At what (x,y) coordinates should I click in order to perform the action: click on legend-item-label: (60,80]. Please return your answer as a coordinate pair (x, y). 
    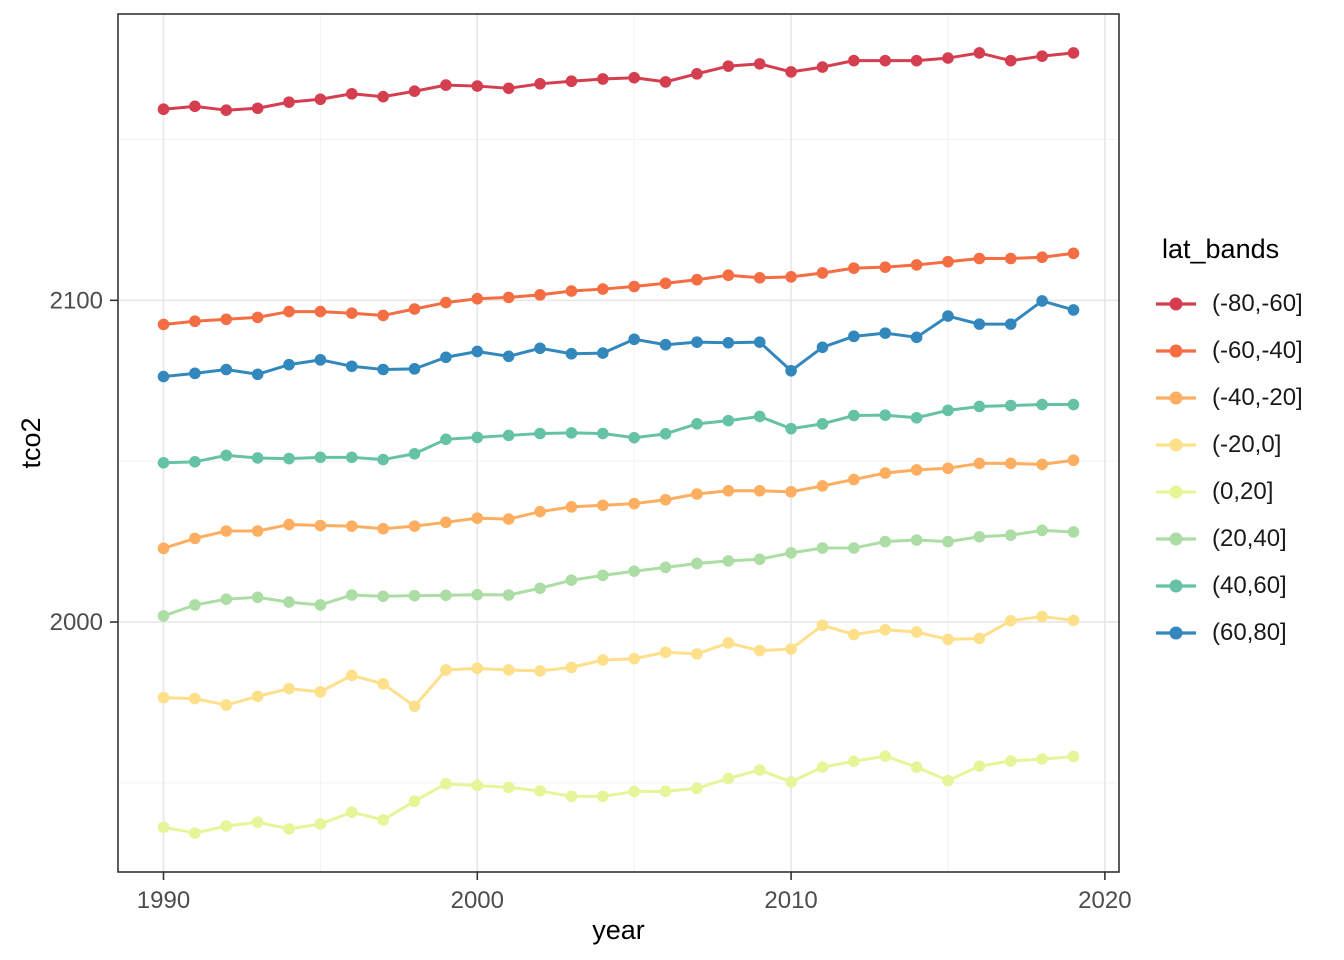
    Looking at the image, I should click on (1249, 632).